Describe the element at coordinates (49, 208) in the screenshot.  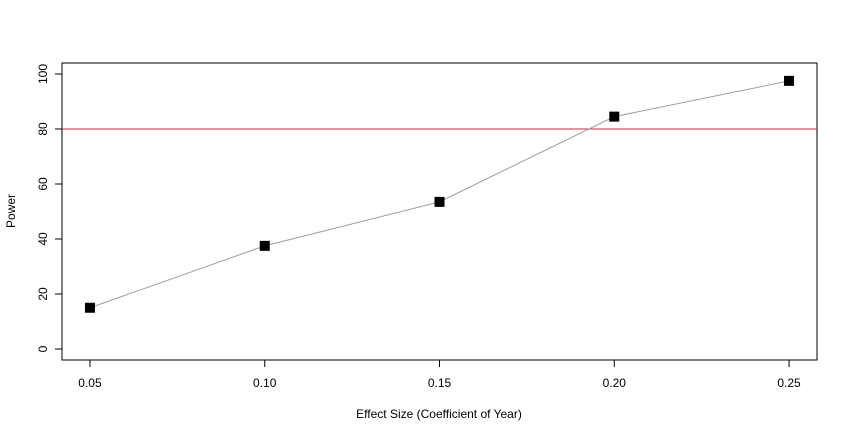
I see `y-axis: 0 20 40 60 80 100` at that location.